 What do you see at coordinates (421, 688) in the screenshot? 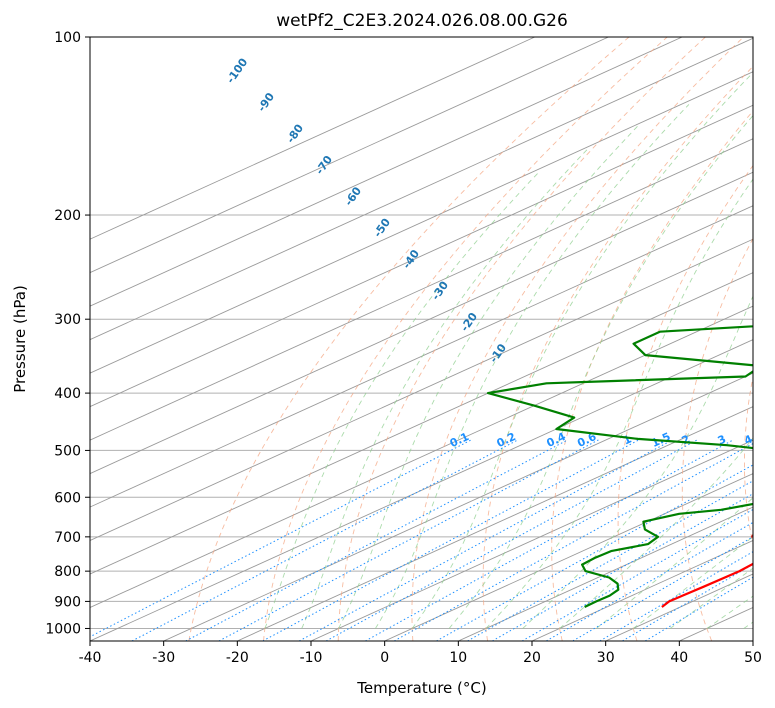
I see `x-axis-label: Temperature (°C)` at bounding box center [421, 688].